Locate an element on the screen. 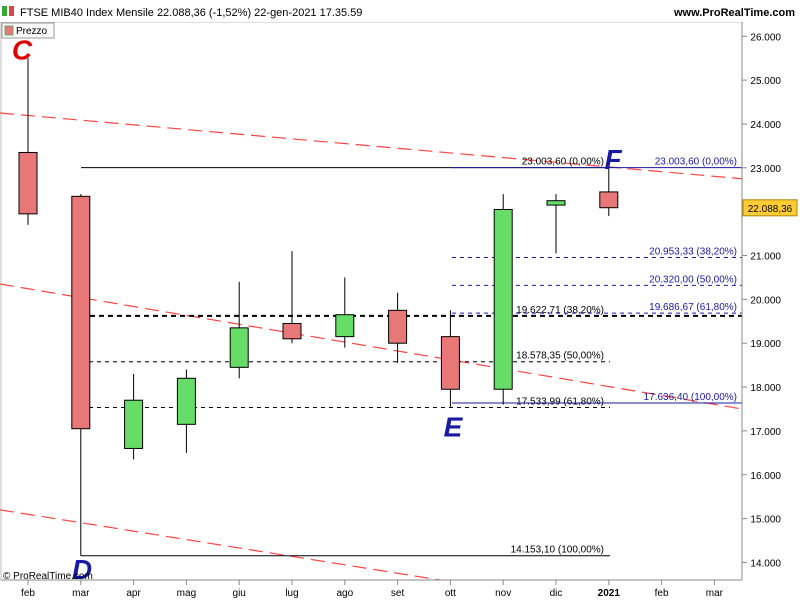 Image resolution: width=800 pixels, height=600 pixels. fib-right-label: 19.686,67 (61,80%) is located at coordinates (693, 307).